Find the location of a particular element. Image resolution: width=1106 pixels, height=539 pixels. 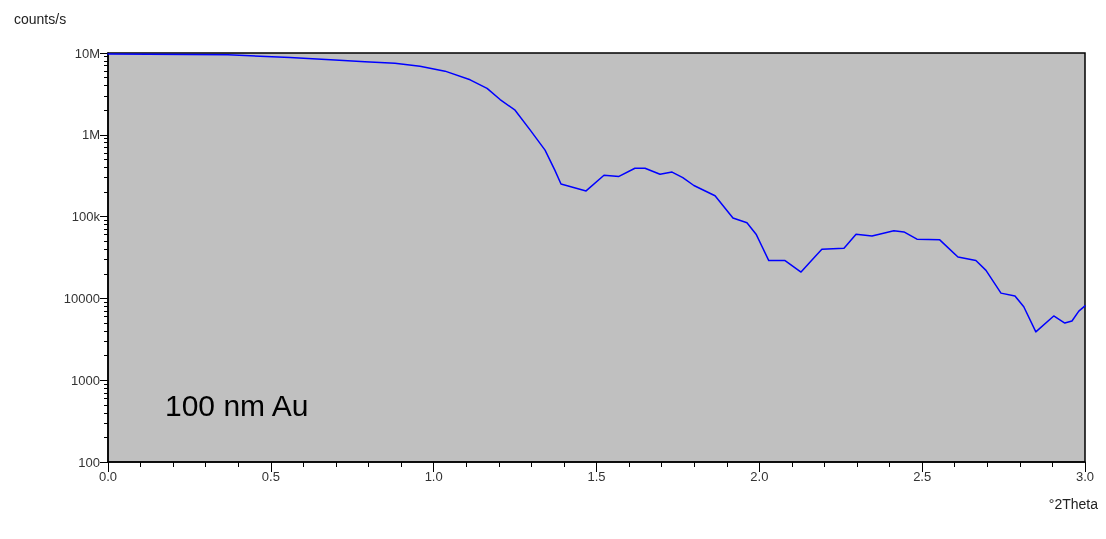

y-tick-label: 100k is located at coordinates (86, 217).